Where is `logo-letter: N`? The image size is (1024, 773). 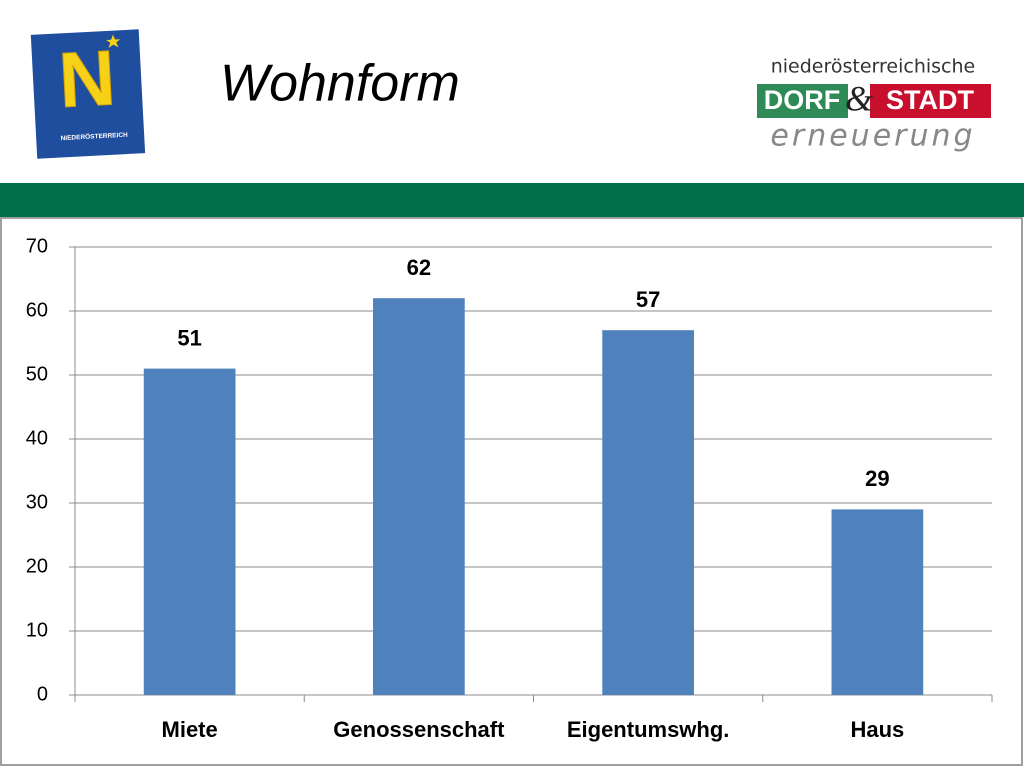 logo-letter: N is located at coordinates (87, 78).